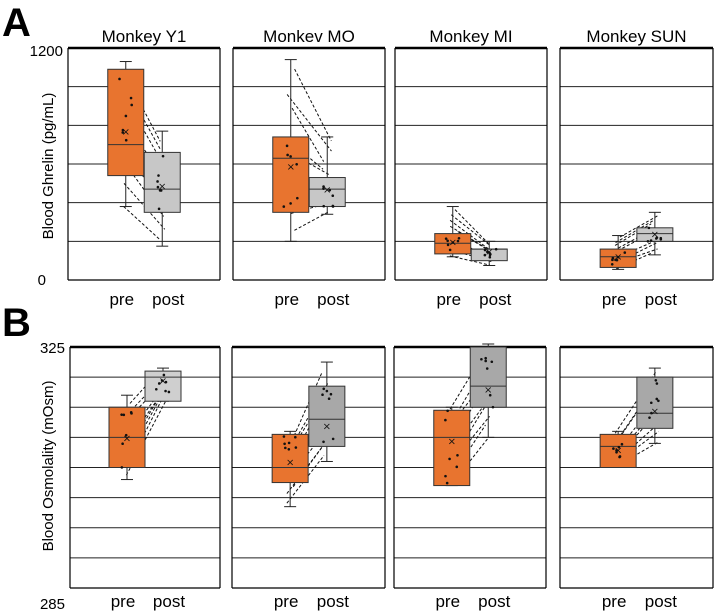 This screenshot has height=611, width=720. Describe the element at coordinates (48, 166) in the screenshot. I see `panel-a-y-axis-label: Blood Ghrelin (pg/mL)` at that location.